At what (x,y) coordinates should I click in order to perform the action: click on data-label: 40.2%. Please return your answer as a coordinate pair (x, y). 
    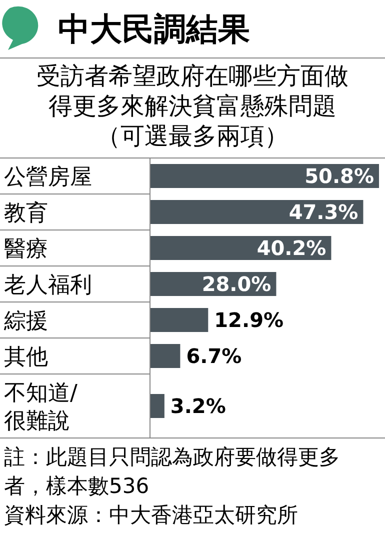
    Looking at the image, I should click on (291, 248).